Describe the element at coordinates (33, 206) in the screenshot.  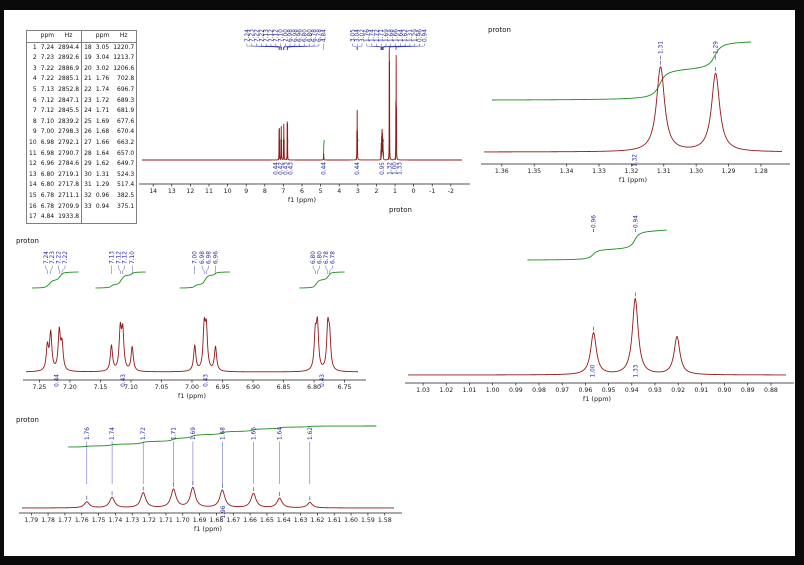
I see `peak-table-cell: 16` at that location.